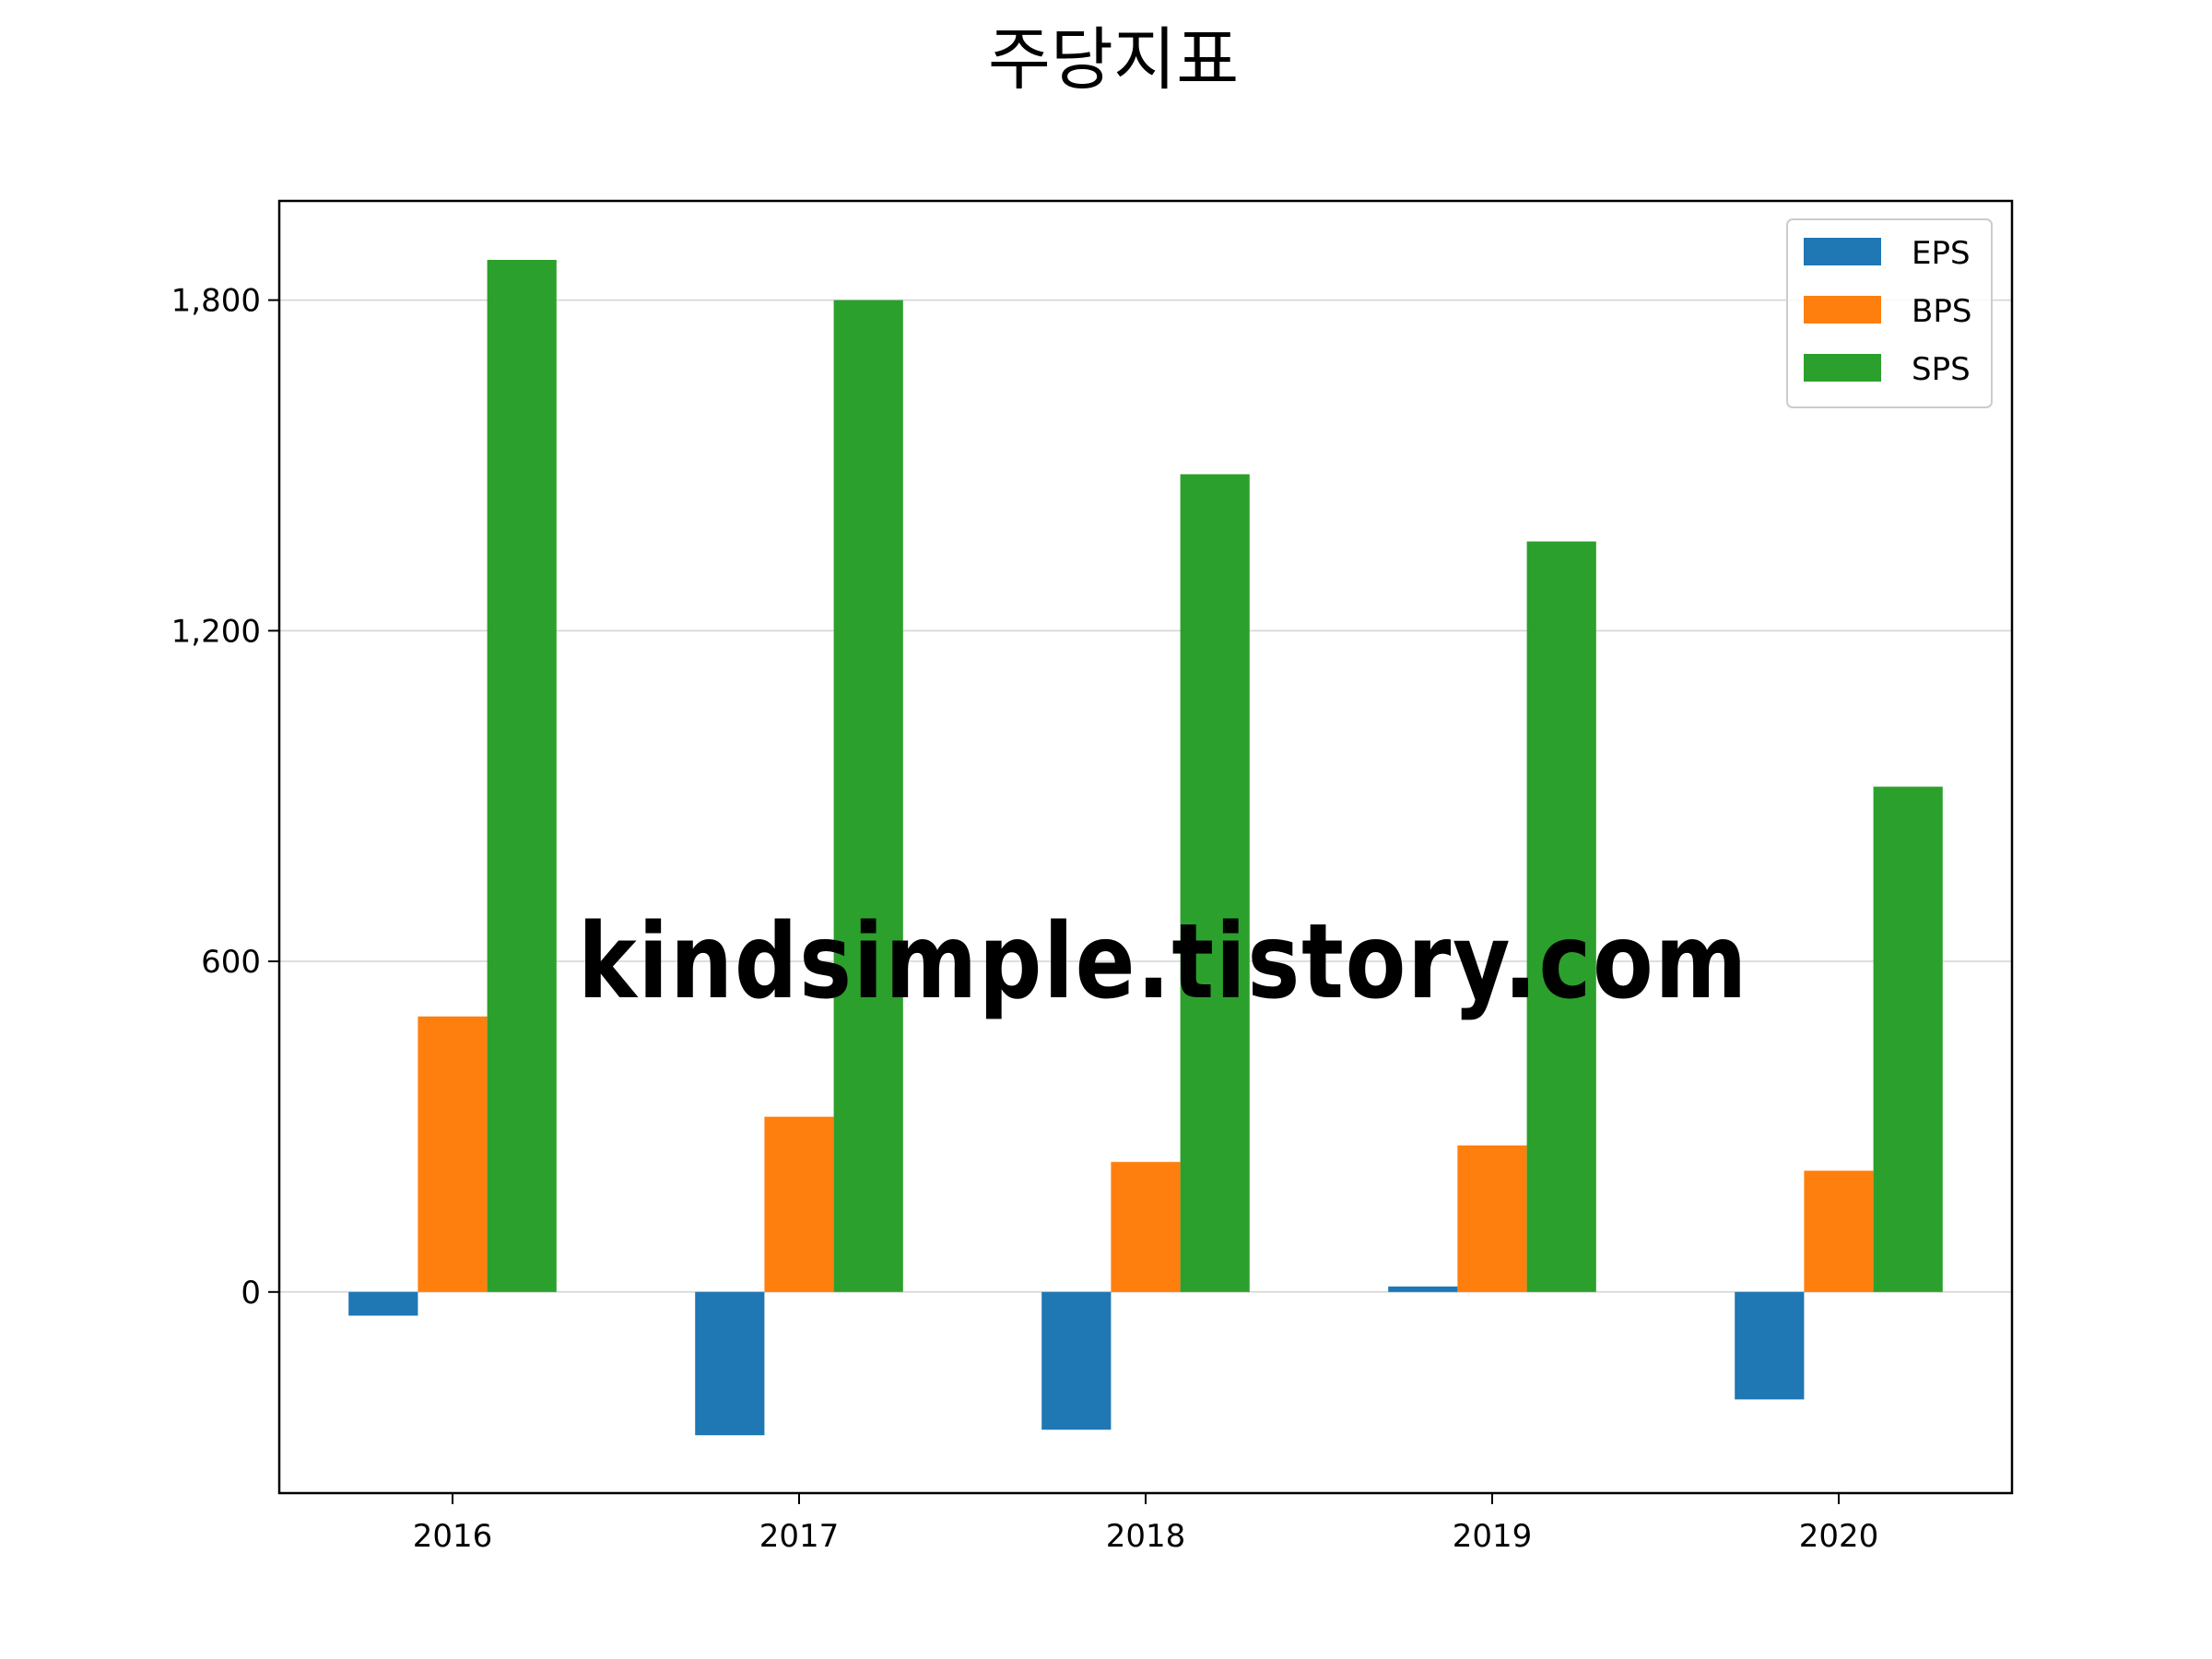 The height and width of the screenshot is (1659, 2212). I want to click on bar-eps-2016, so click(383, 1303).